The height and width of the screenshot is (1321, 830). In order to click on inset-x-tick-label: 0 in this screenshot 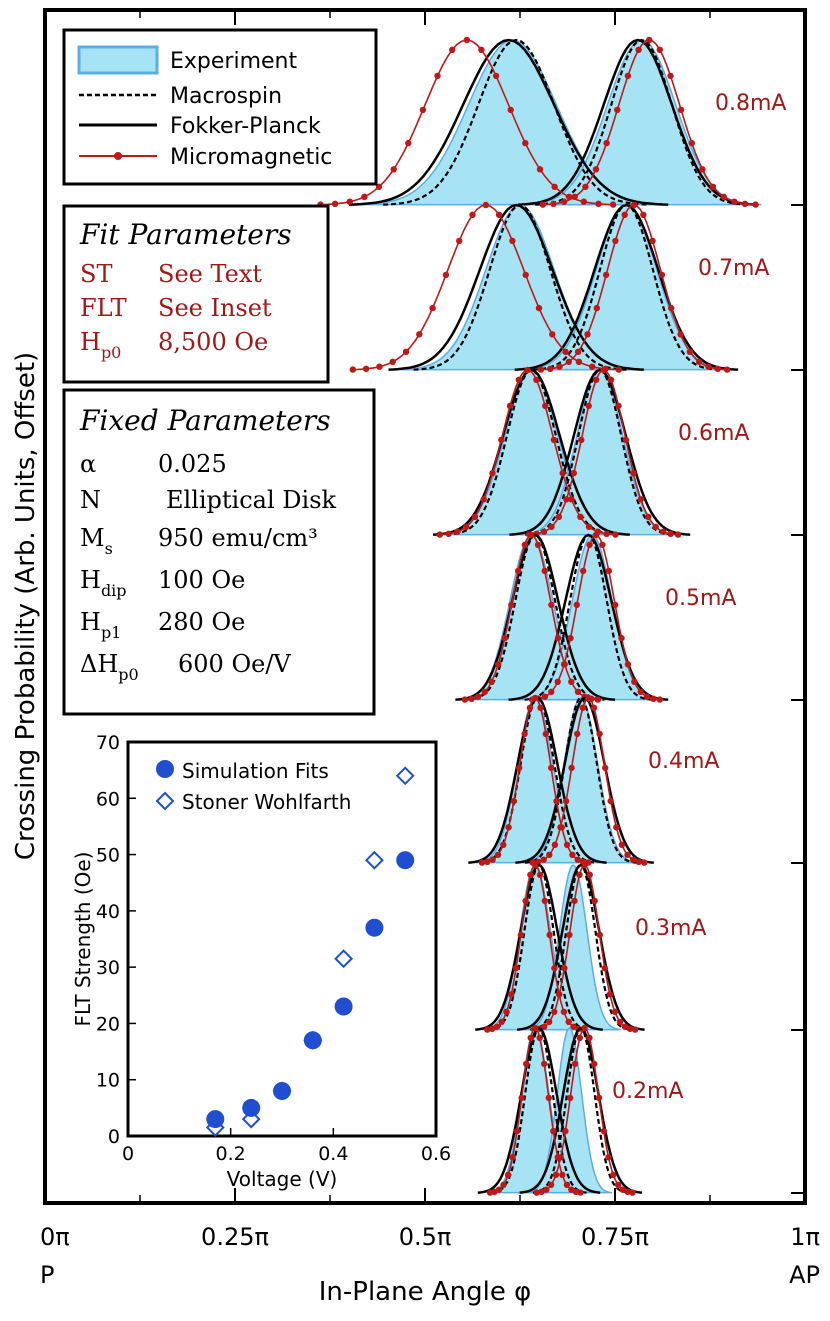, I will do `click(128, 1154)`.